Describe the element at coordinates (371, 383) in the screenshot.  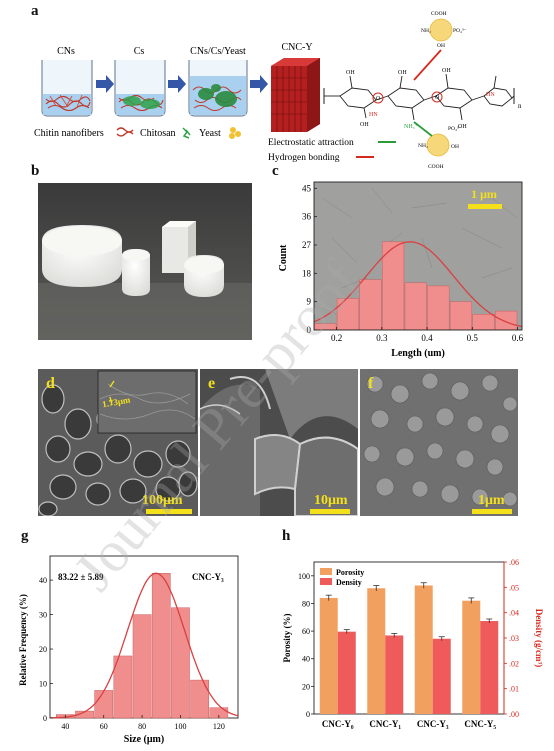
I see `panel-f-letter: f` at that location.